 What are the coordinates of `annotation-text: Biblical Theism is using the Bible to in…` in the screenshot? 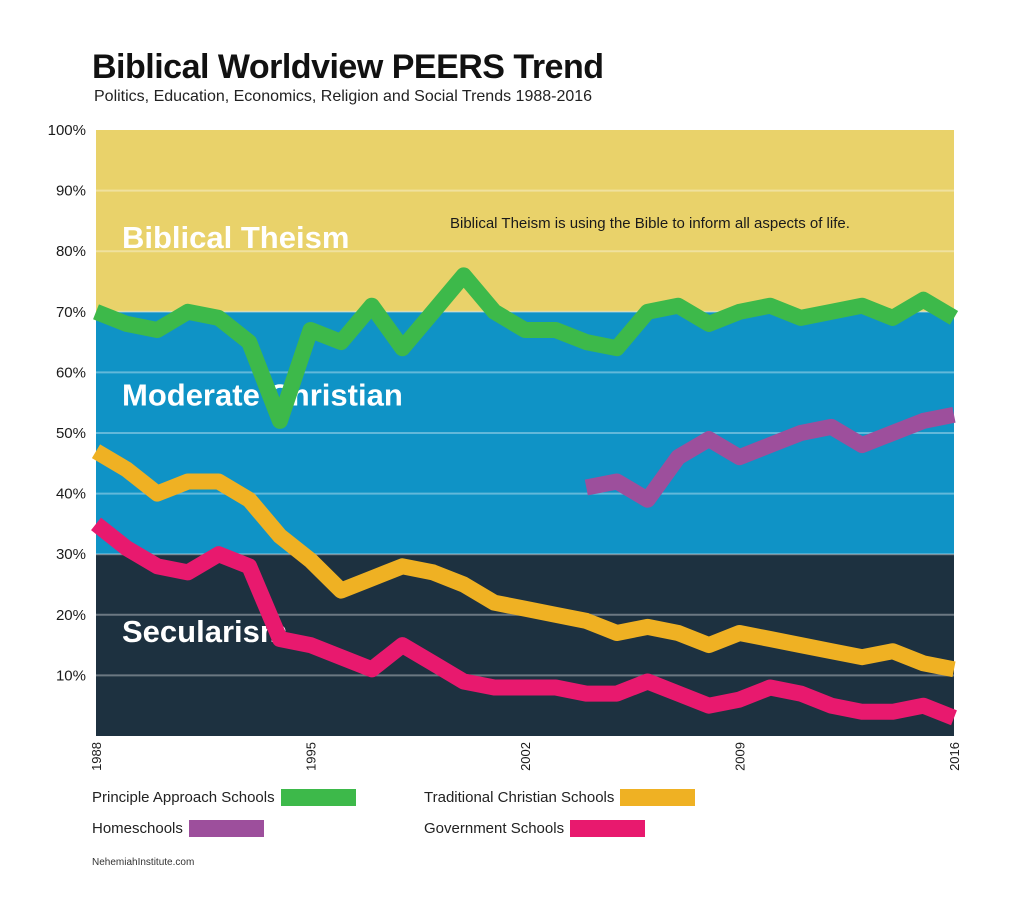 It's located at (650, 223).